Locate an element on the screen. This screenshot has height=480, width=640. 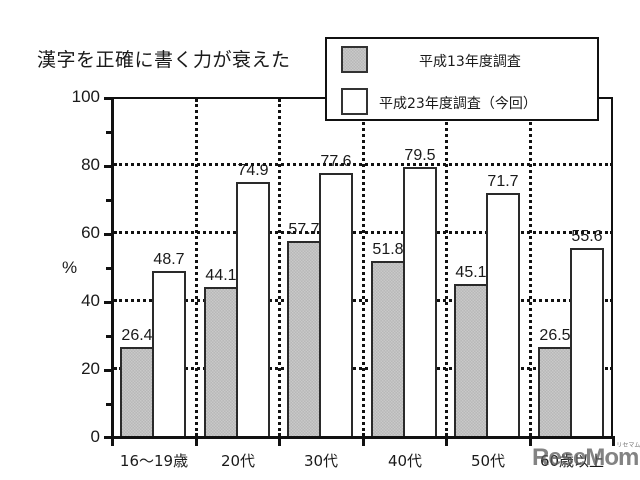
ytick-label-40: 40 is located at coordinates (90, 300).